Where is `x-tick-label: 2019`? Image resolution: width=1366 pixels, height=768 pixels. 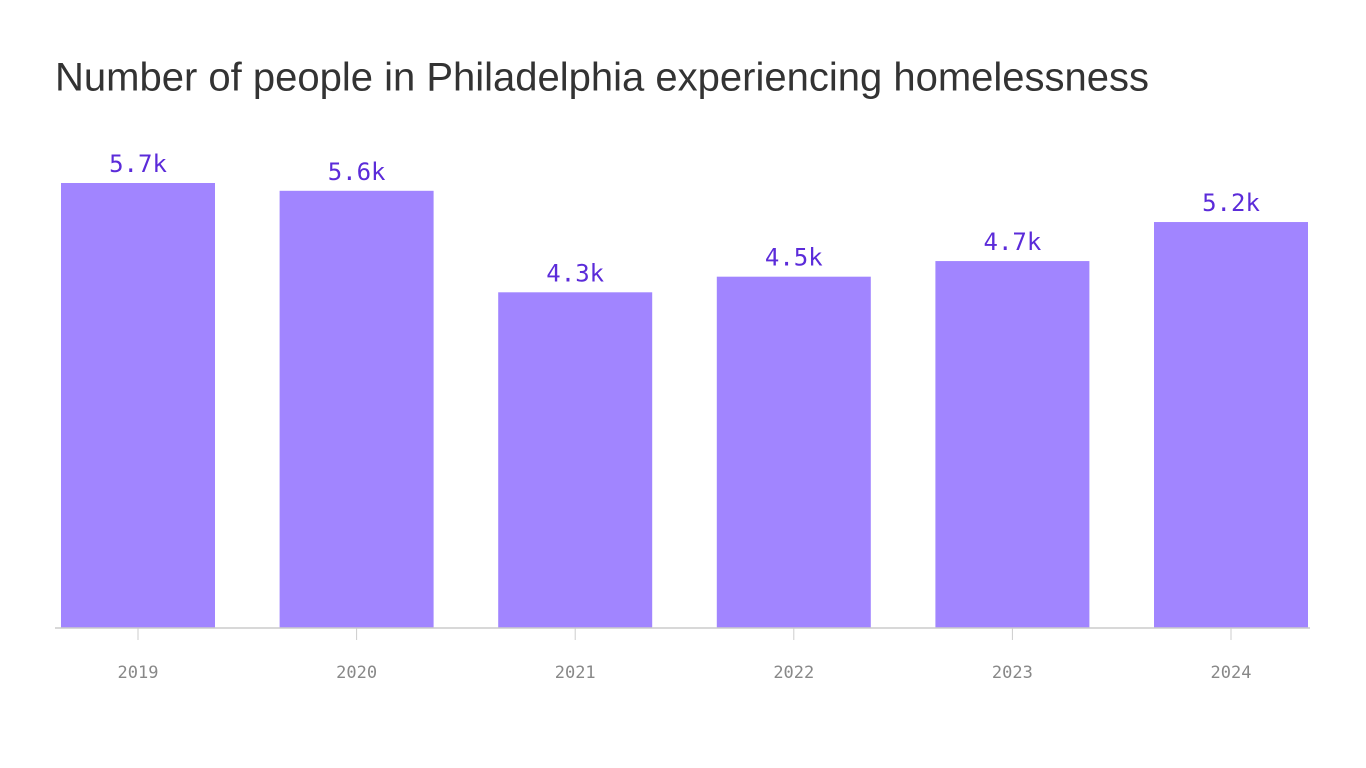
x-tick-label: 2019 is located at coordinates (138, 673).